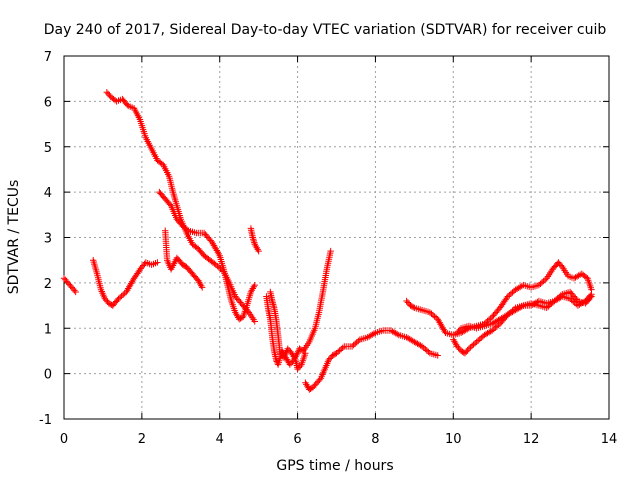 The width and height of the screenshot is (640, 480). I want to click on y-tick-label: -1, so click(45, 420).